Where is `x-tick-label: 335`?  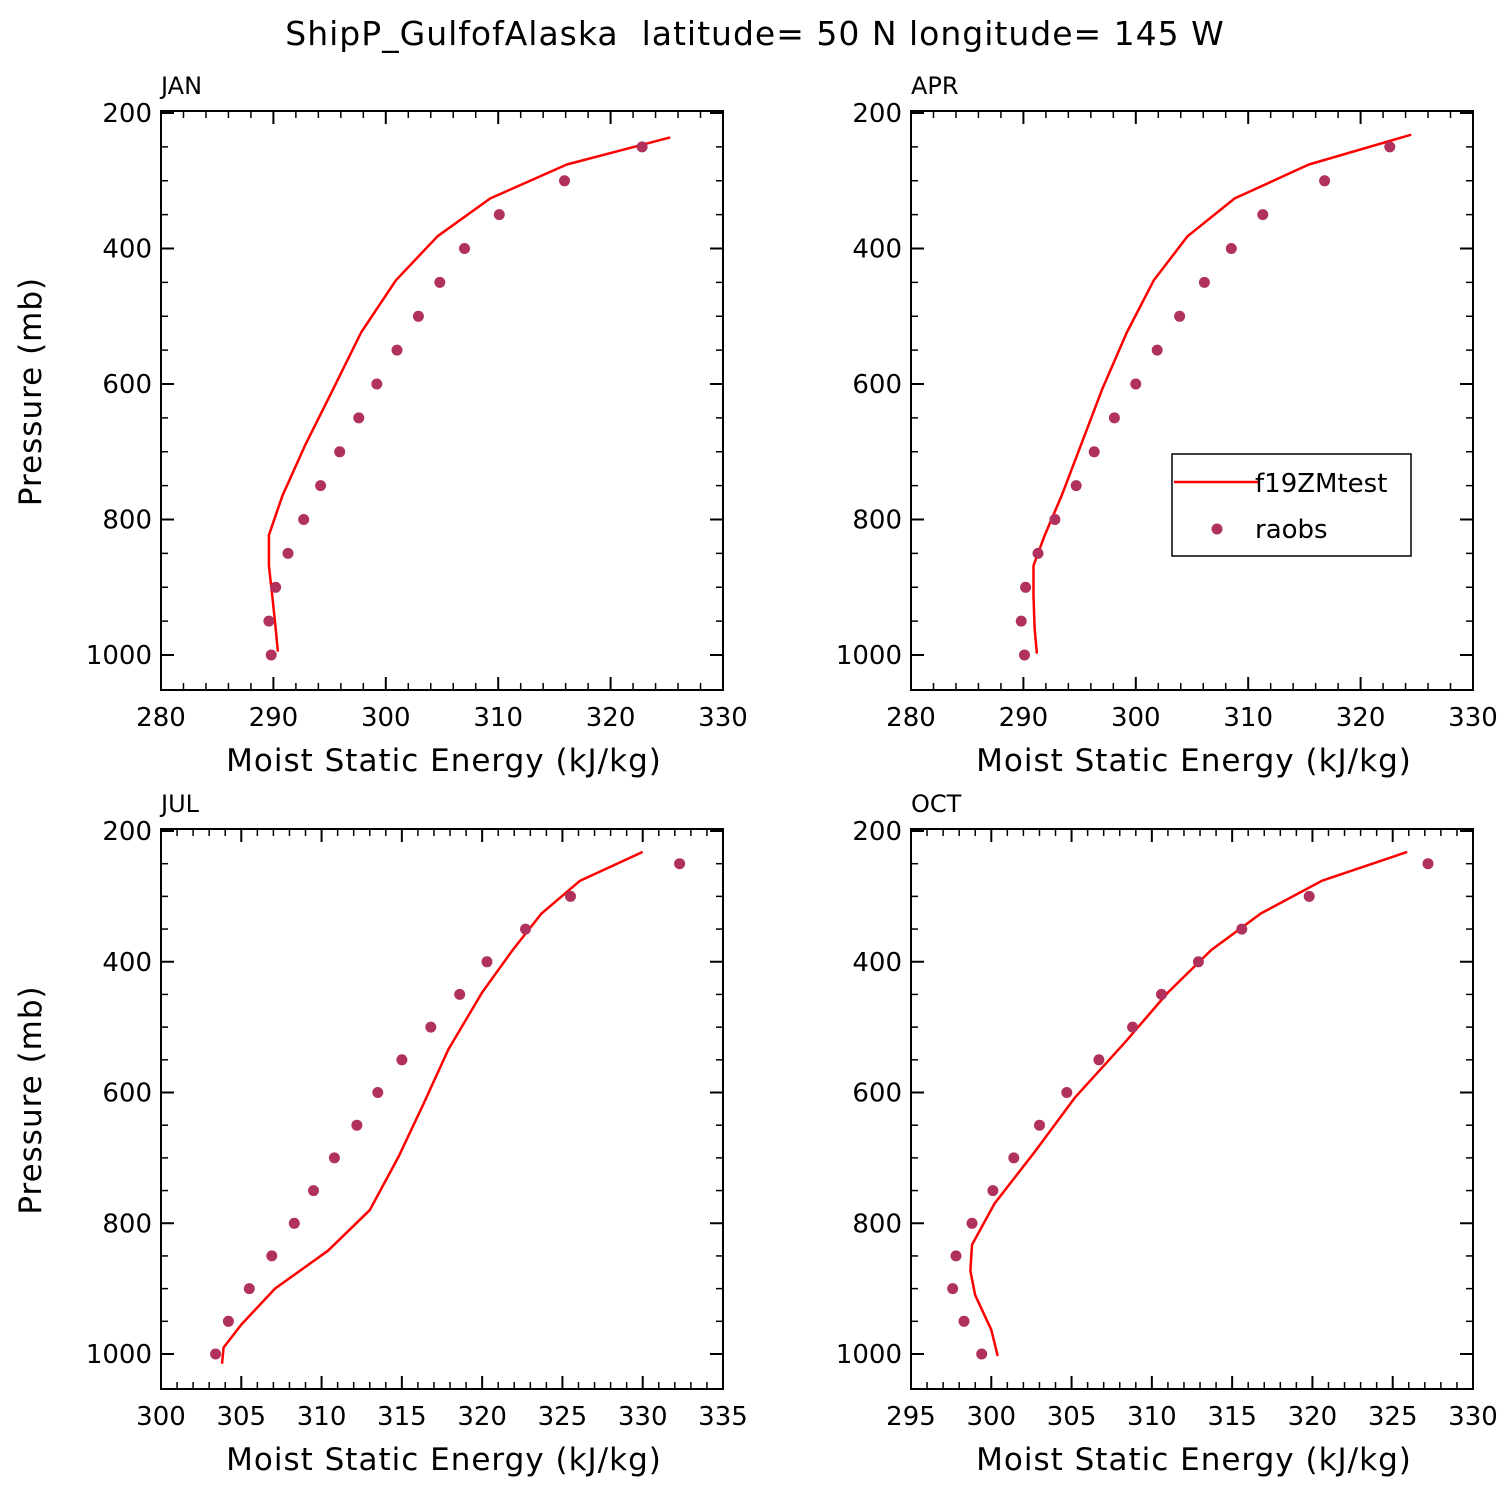 x-tick-label: 335 is located at coordinates (723, 1417).